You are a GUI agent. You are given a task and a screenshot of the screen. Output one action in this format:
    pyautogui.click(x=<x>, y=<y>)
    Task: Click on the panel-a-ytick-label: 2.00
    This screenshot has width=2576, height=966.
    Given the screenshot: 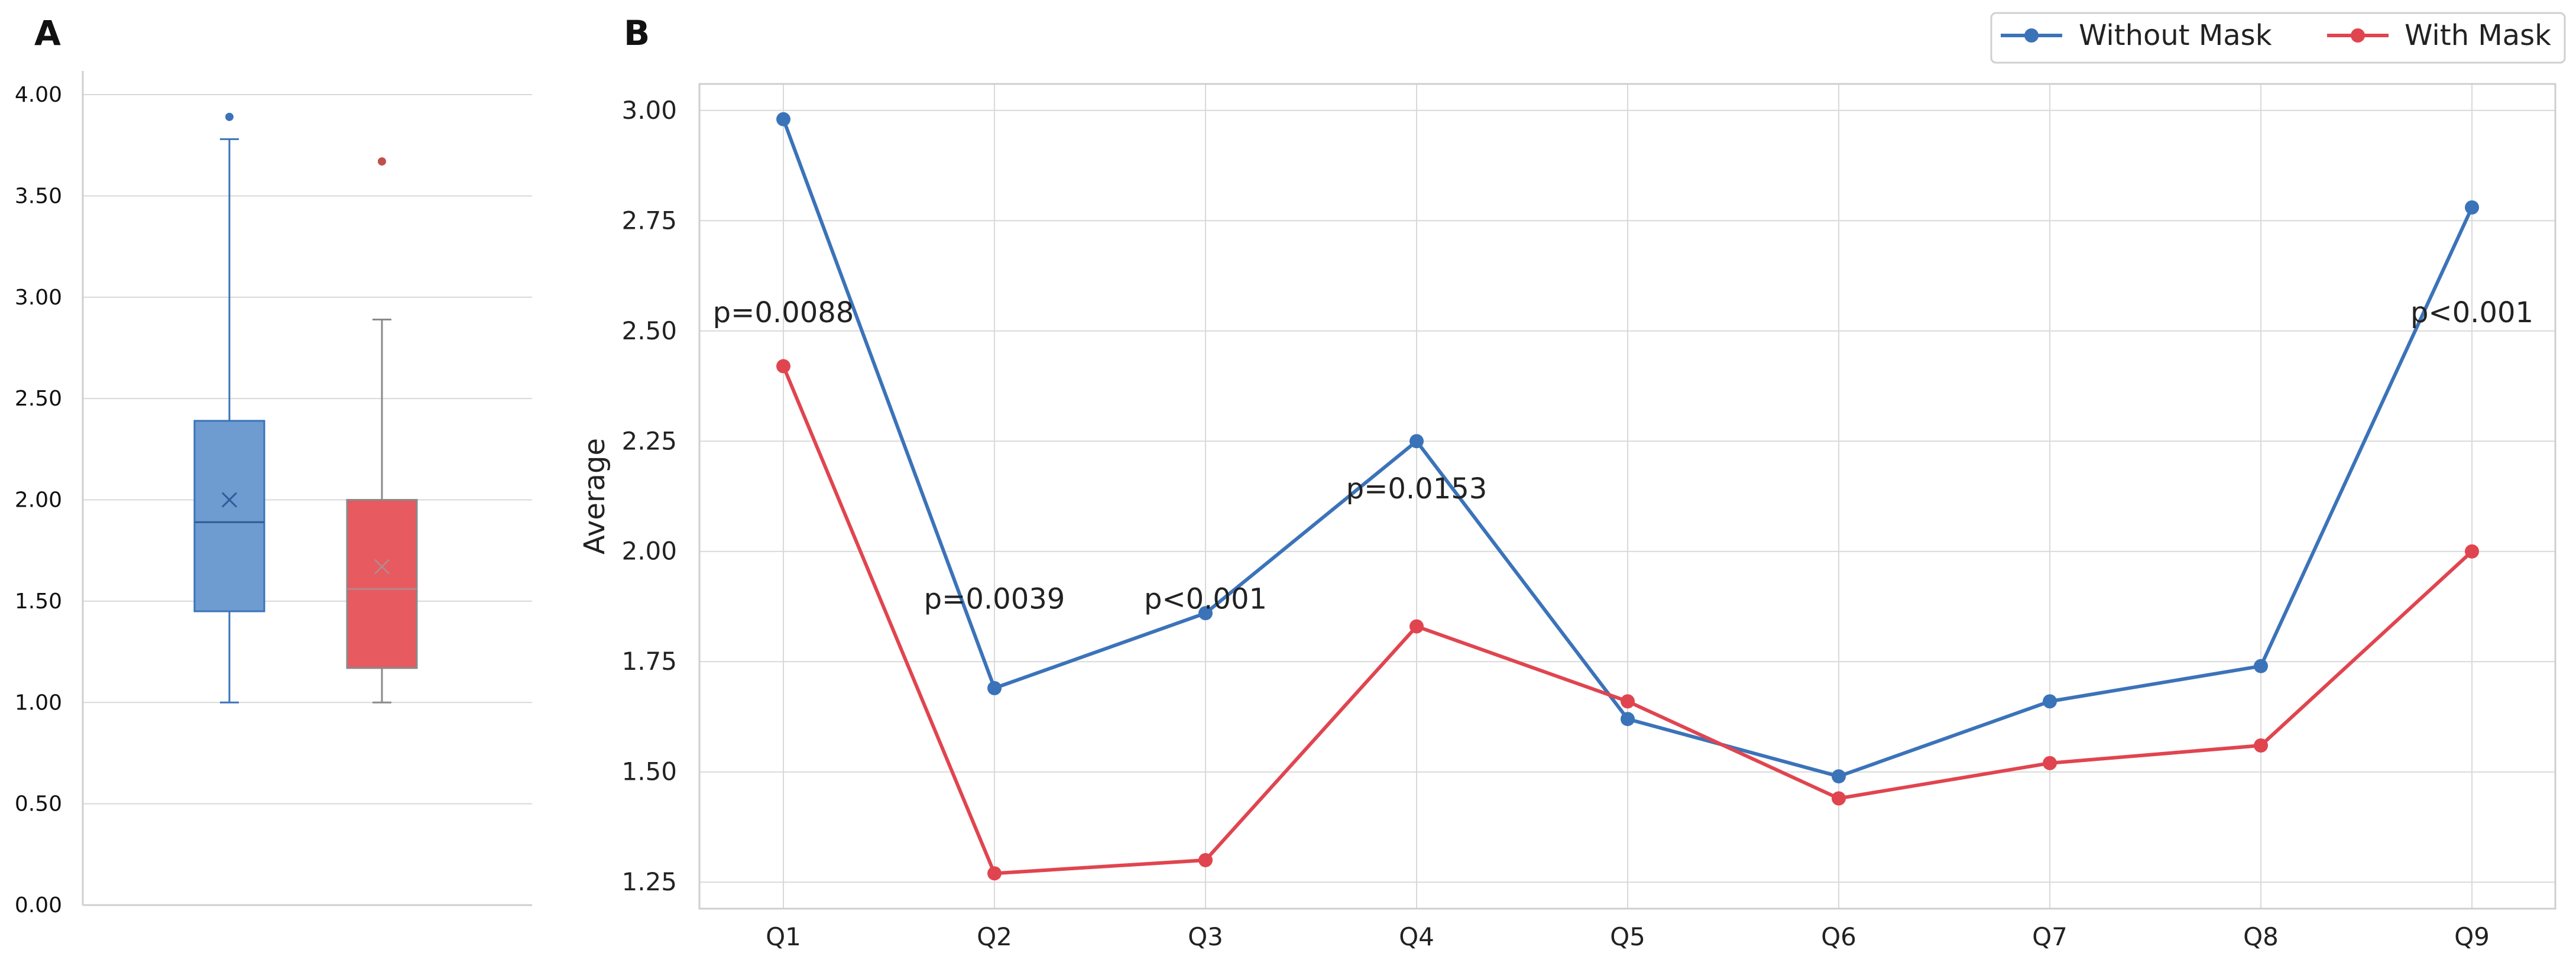 What is the action you would take?
    pyautogui.click(x=38, y=500)
    